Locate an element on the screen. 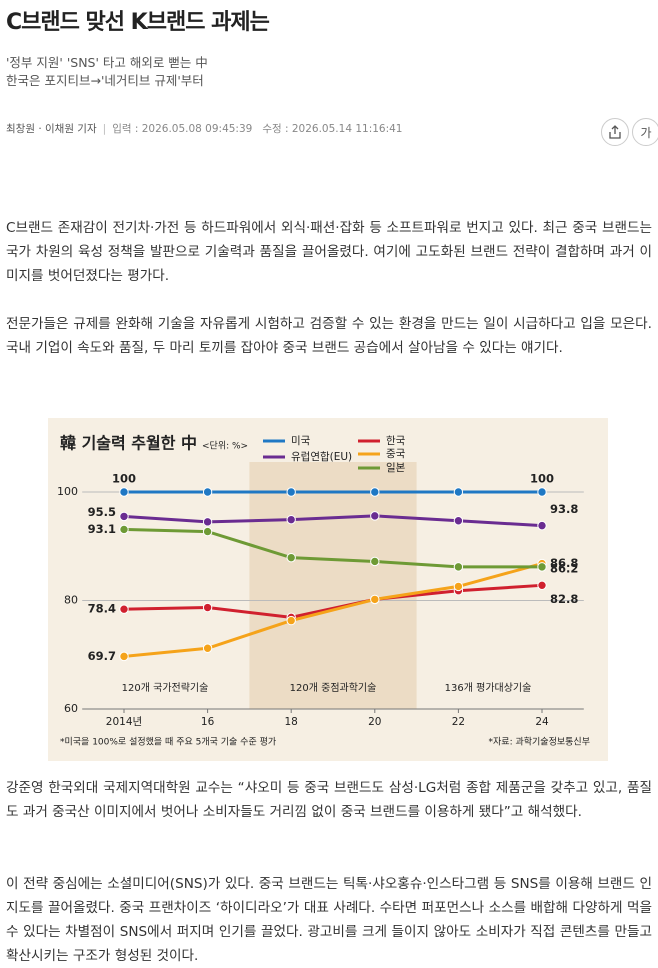 The image size is (658, 968). y-tick-label: 60 is located at coordinates (71, 708).